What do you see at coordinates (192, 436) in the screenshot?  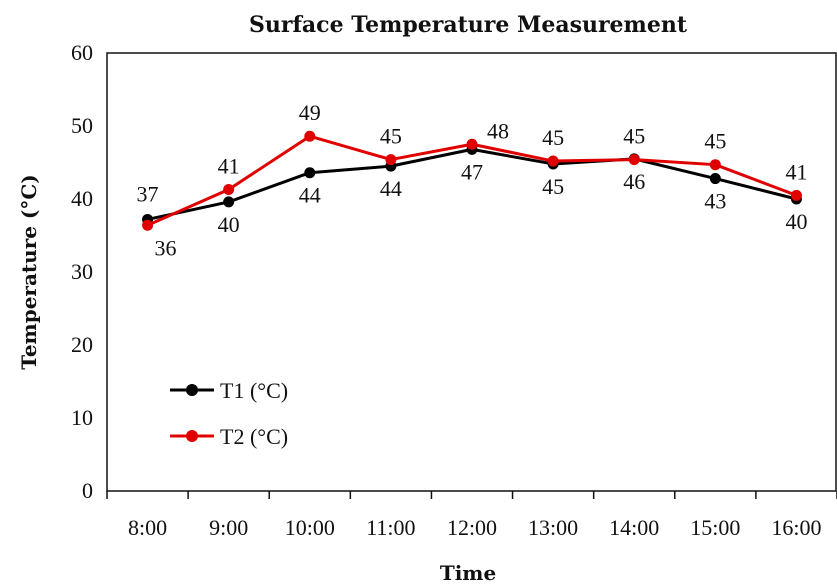 I see `legend-marker-t2` at bounding box center [192, 436].